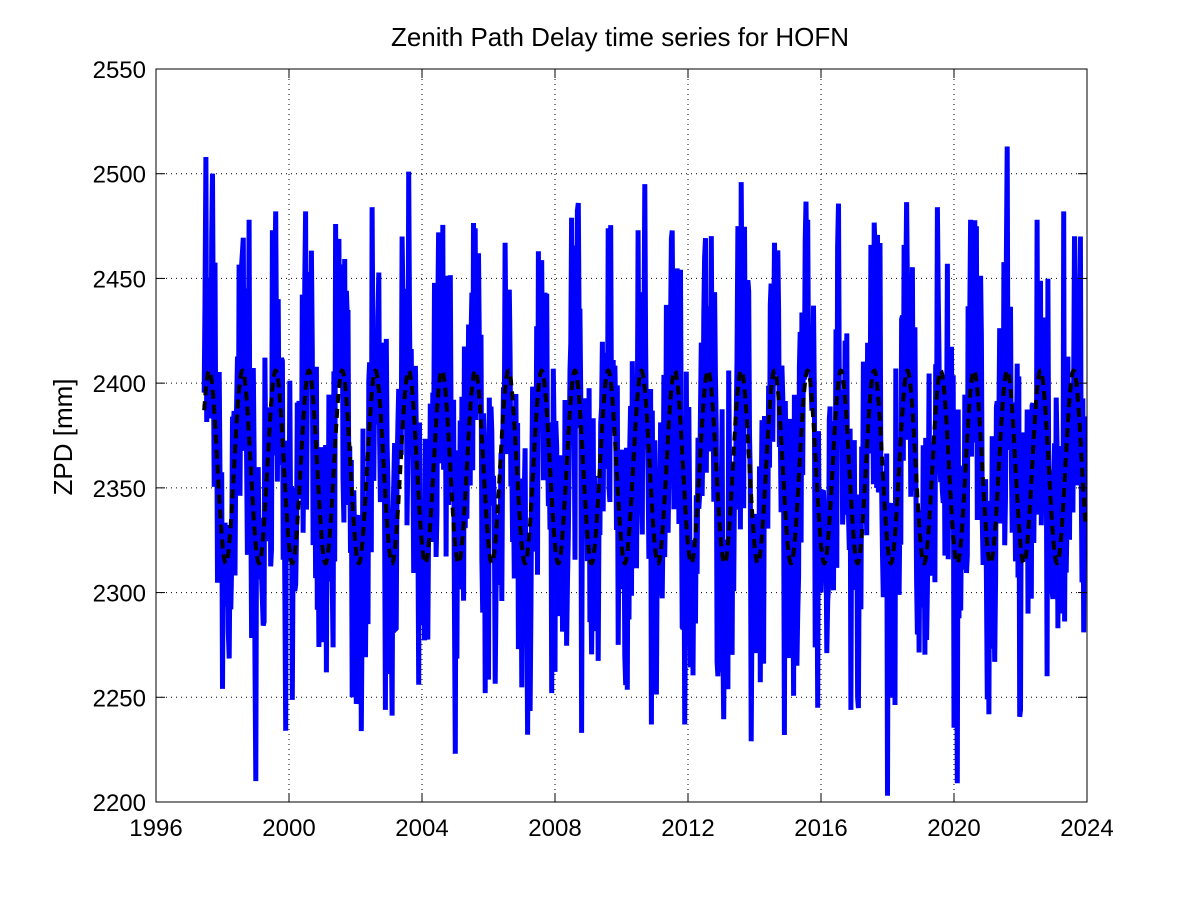 This screenshot has width=1201, height=901. I want to click on y-tick-label: 2550, so click(119, 70).